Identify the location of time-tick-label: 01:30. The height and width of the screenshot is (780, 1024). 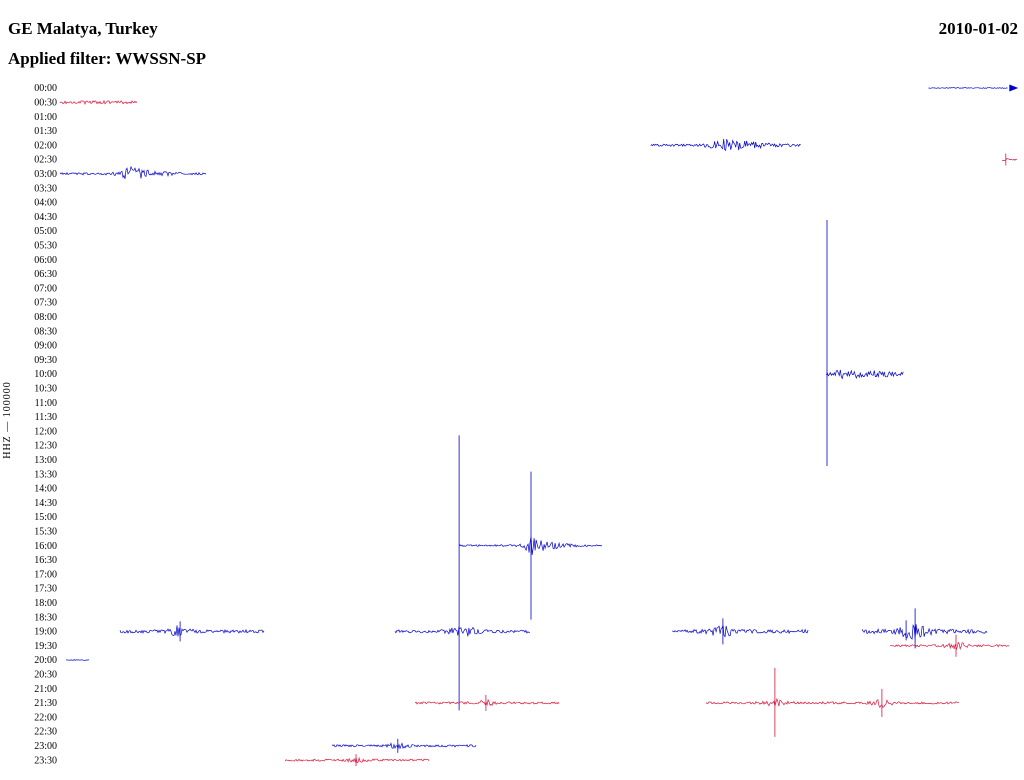
(45, 131).